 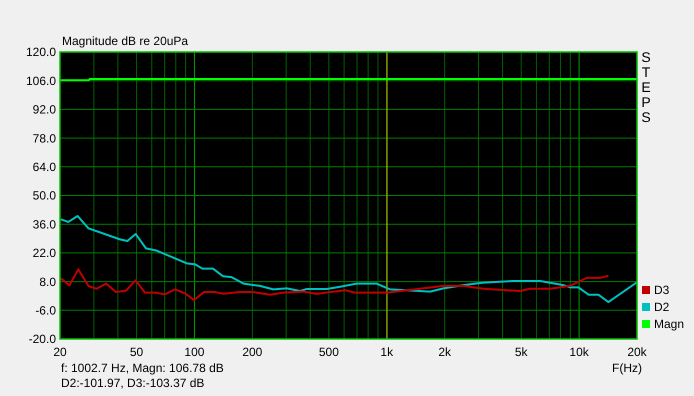 I want to click on y-tick-label: -6.0, so click(x=45, y=311).